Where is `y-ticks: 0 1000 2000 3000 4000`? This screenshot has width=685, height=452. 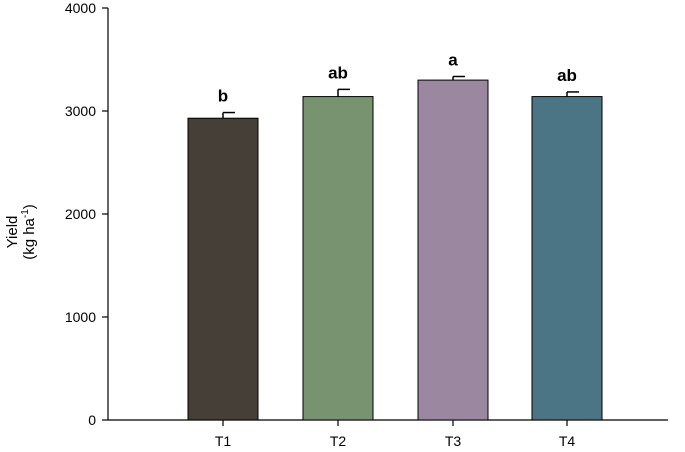
y-ticks: 0 1000 2000 3000 4000 is located at coordinates (86, 214).